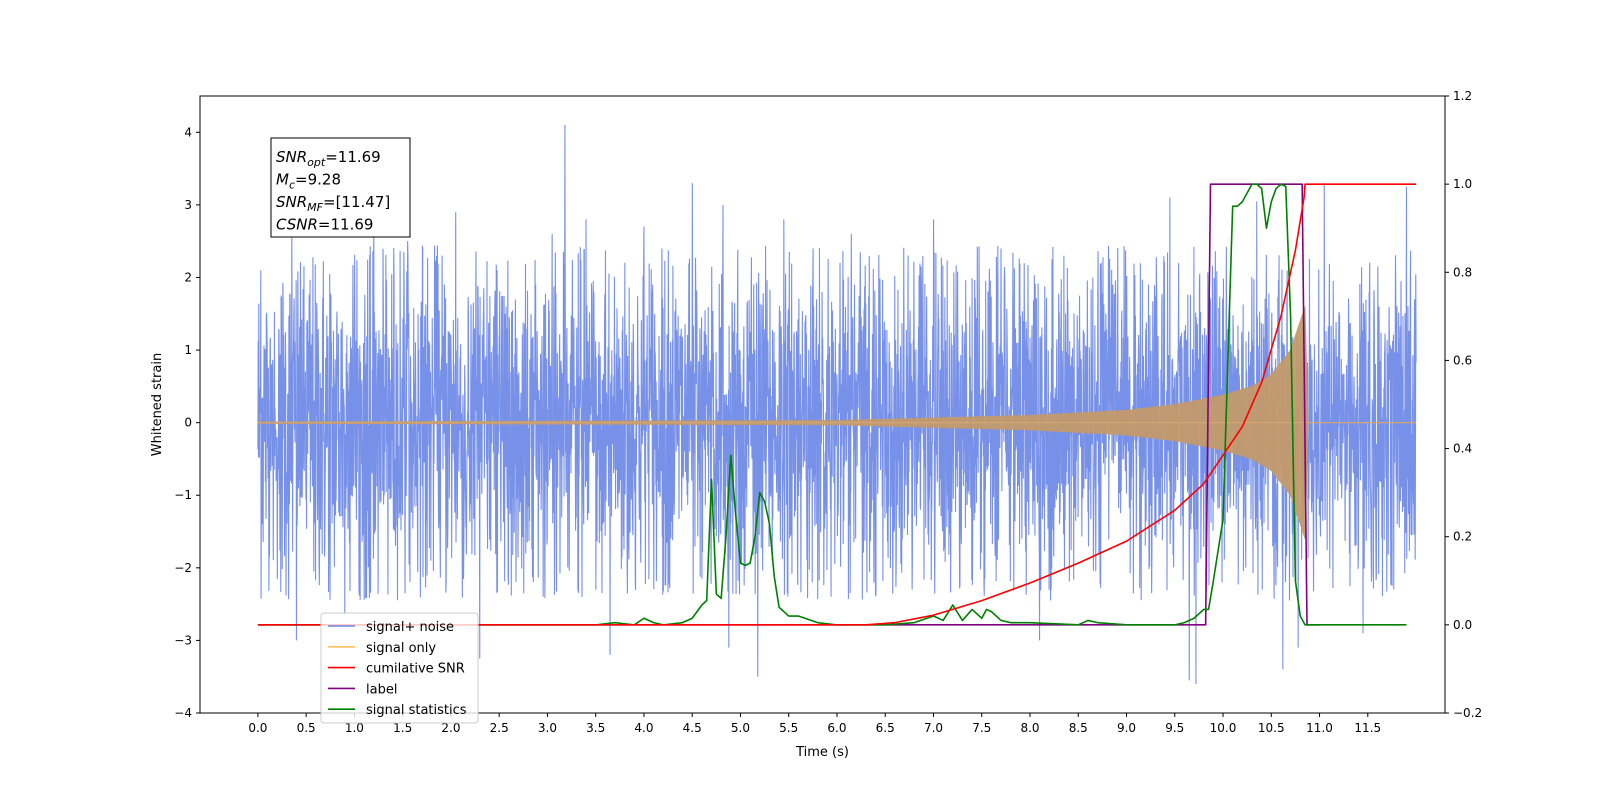 The width and height of the screenshot is (1600, 804). I want to click on x-tick-label: 7.0, so click(933, 728).